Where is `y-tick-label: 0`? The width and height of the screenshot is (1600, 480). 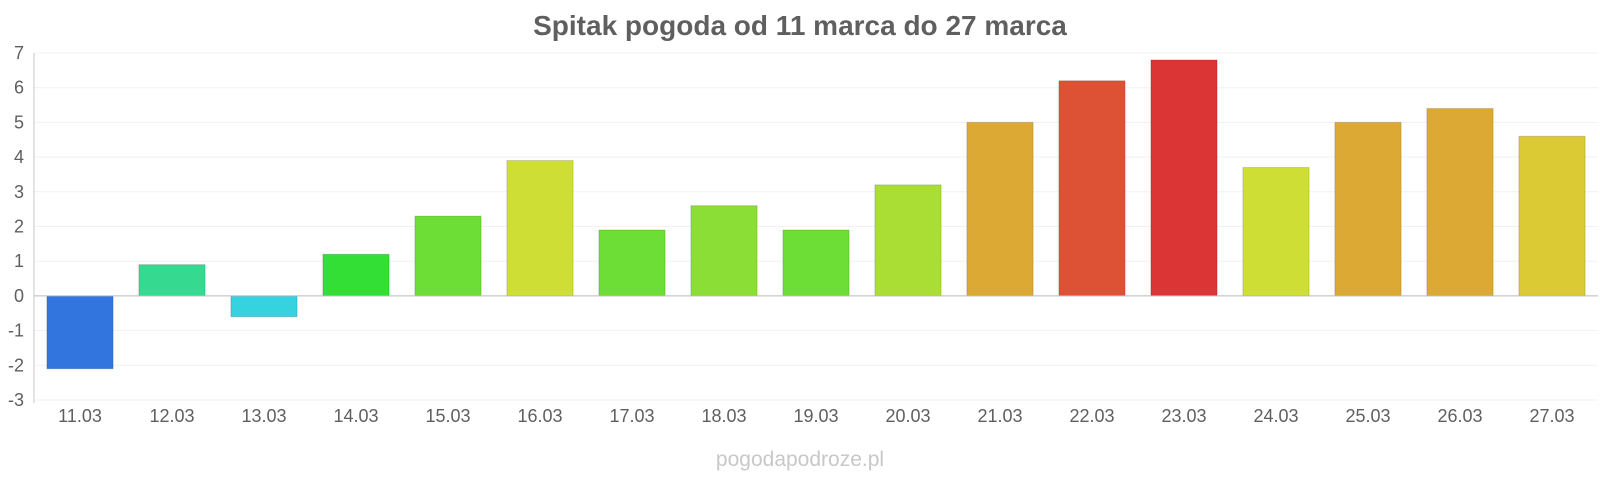
y-tick-label: 0 is located at coordinates (19, 296).